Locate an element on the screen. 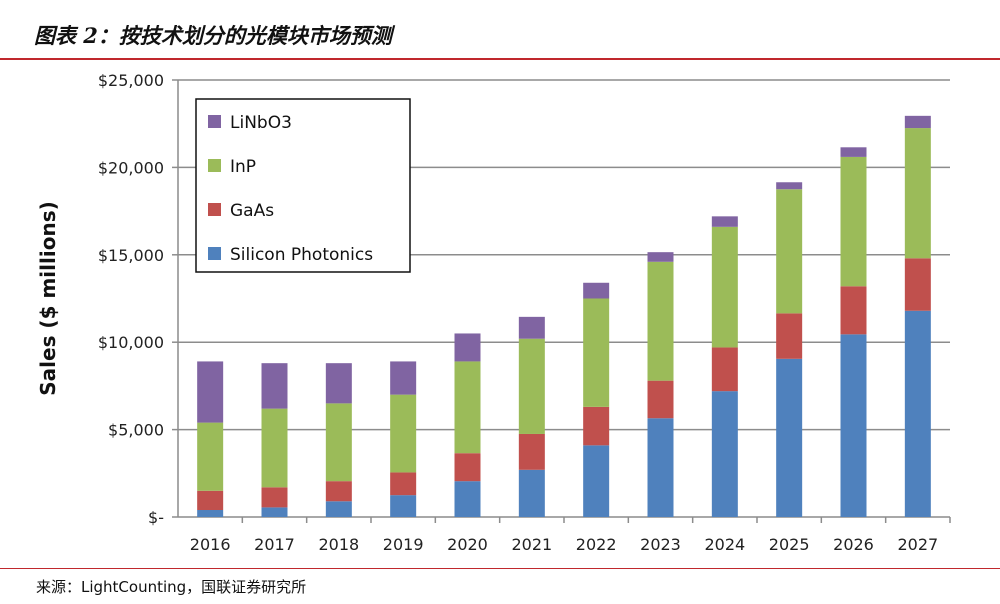 This screenshot has height=604, width=1000. title-divider is located at coordinates (500, 59).